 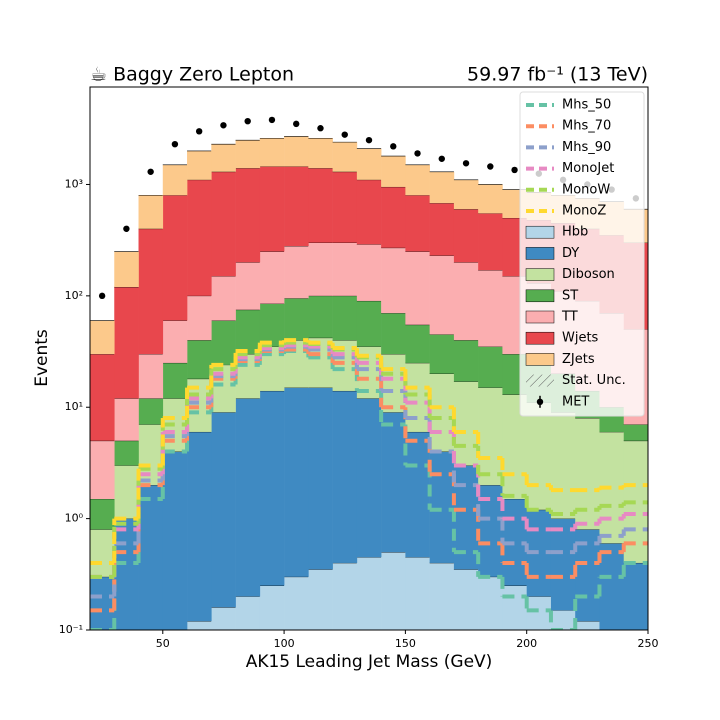 I want to click on y-axis-label: Events, so click(x=42, y=358).